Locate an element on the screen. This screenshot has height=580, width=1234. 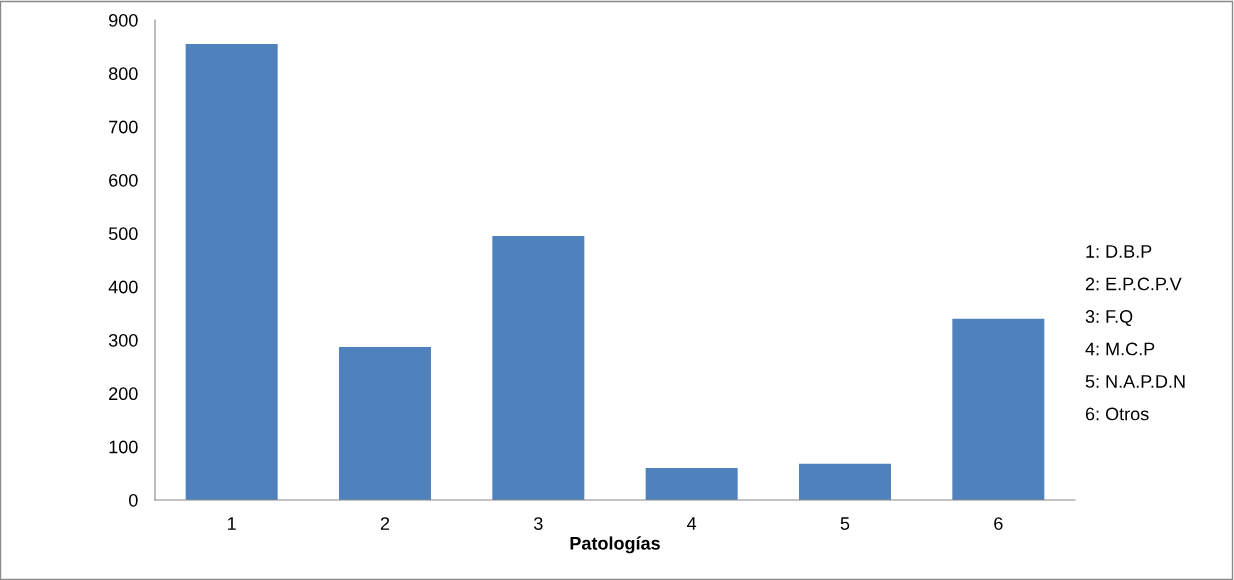
text: 6: Otros is located at coordinates (1117, 414).